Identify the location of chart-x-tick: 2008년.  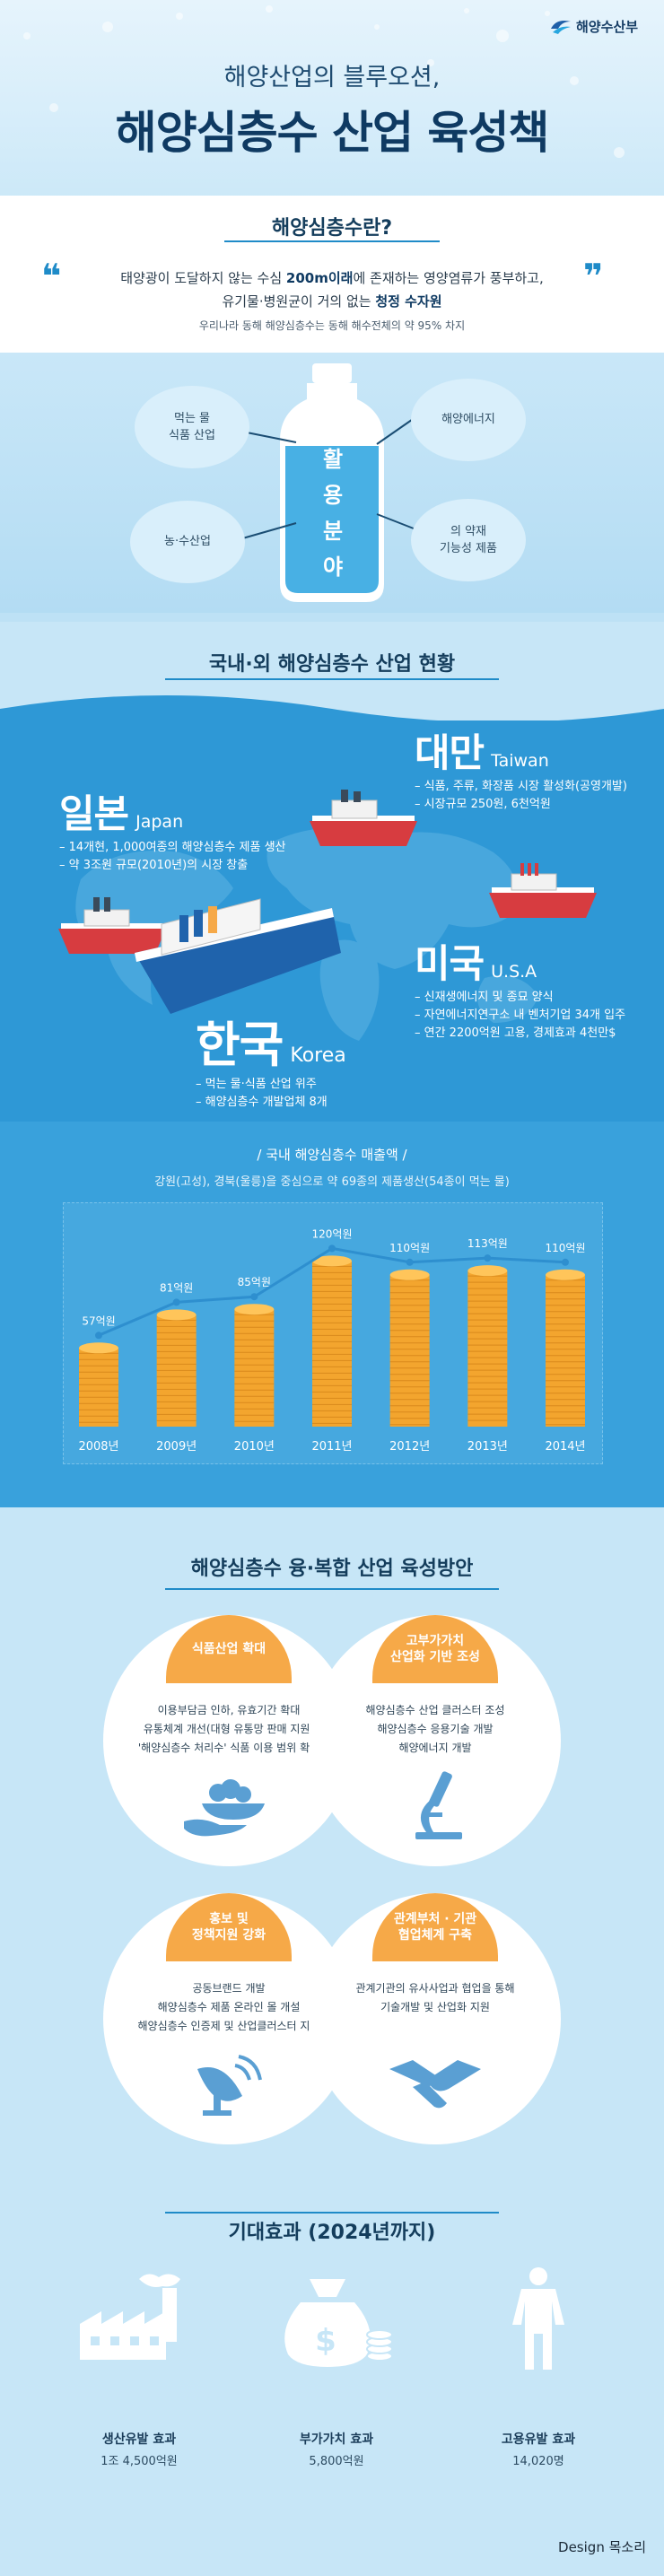
(98, 1447).